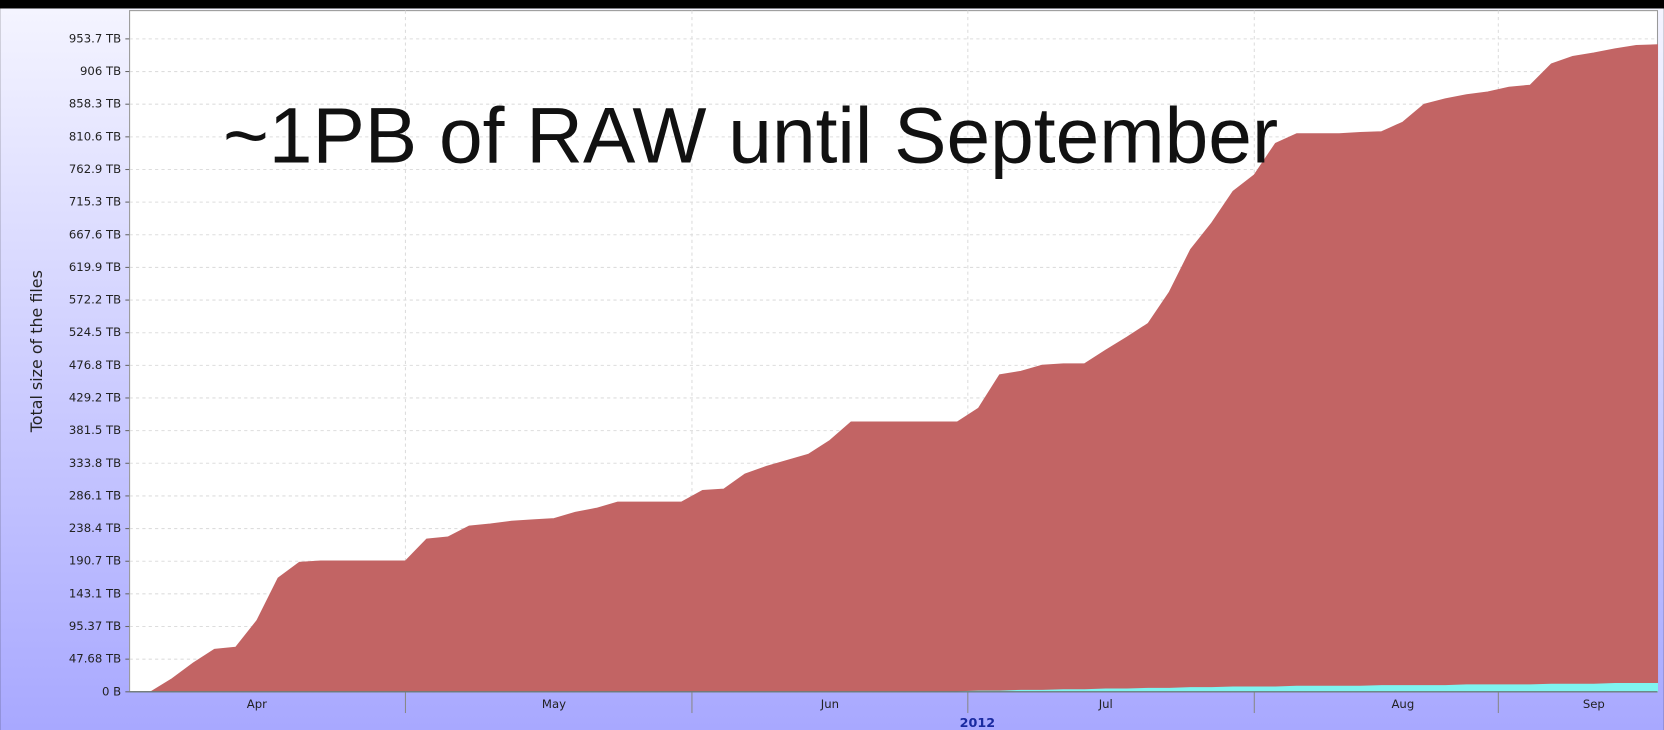  What do you see at coordinates (829, 704) in the screenshot?
I see `x-tick-label: Jun` at bounding box center [829, 704].